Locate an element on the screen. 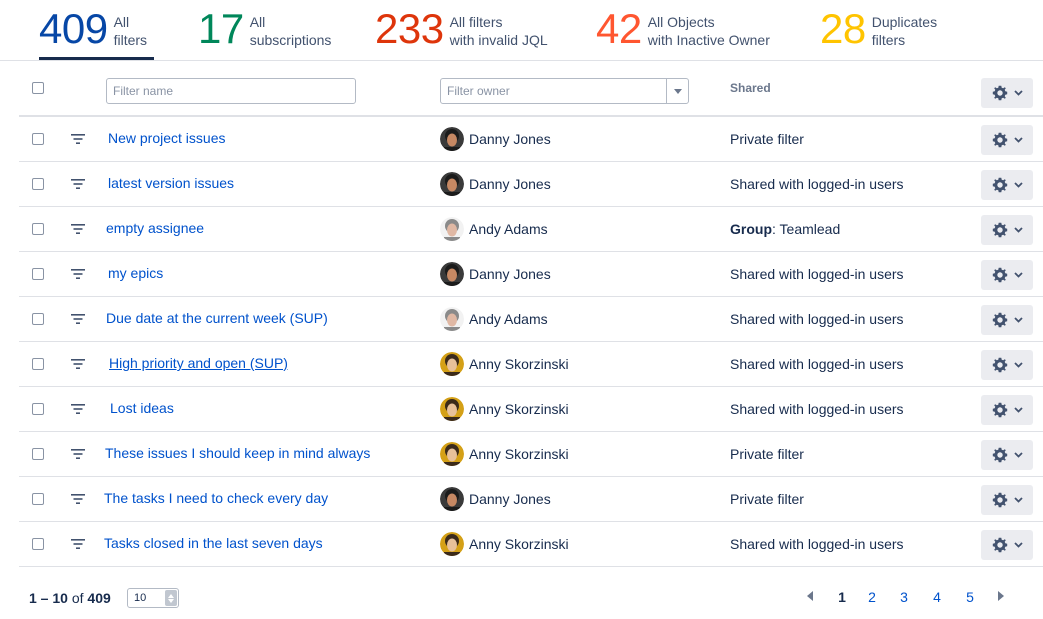  bulk-actions-button is located at coordinates (1007, 93).